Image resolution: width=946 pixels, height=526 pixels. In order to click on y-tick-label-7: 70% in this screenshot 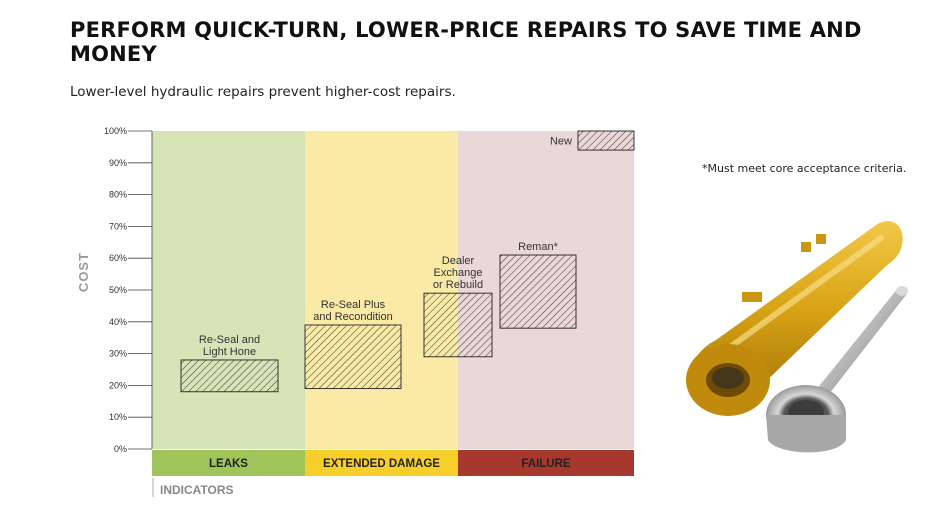, I will do `click(118, 226)`.